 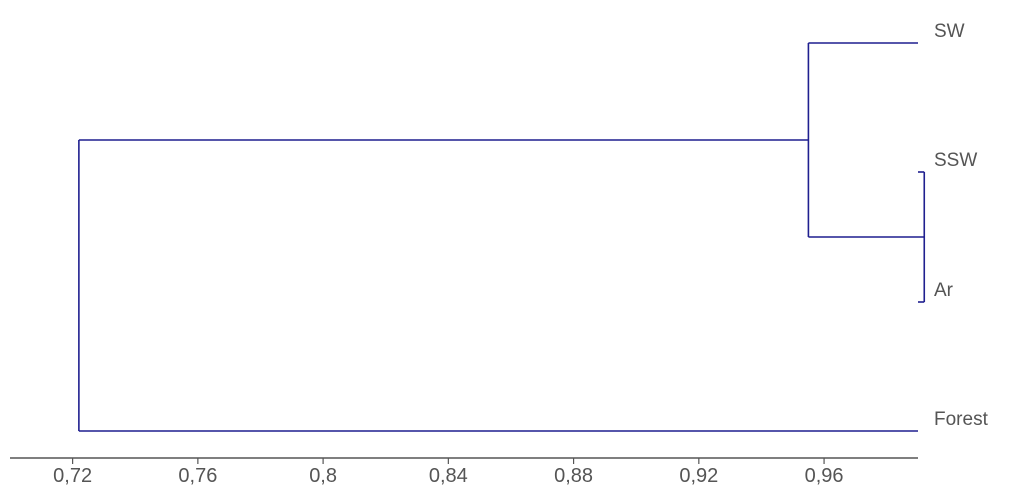 What do you see at coordinates (197, 476) in the screenshot?
I see `x-tick-label: 0,76` at bounding box center [197, 476].